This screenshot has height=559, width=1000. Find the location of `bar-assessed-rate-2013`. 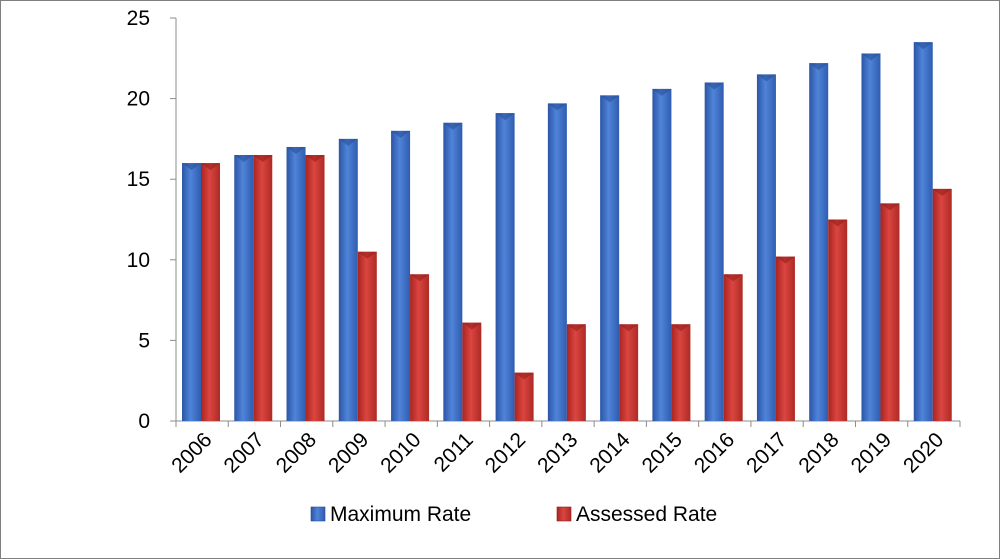

bar-assessed-rate-2013 is located at coordinates (576, 372).